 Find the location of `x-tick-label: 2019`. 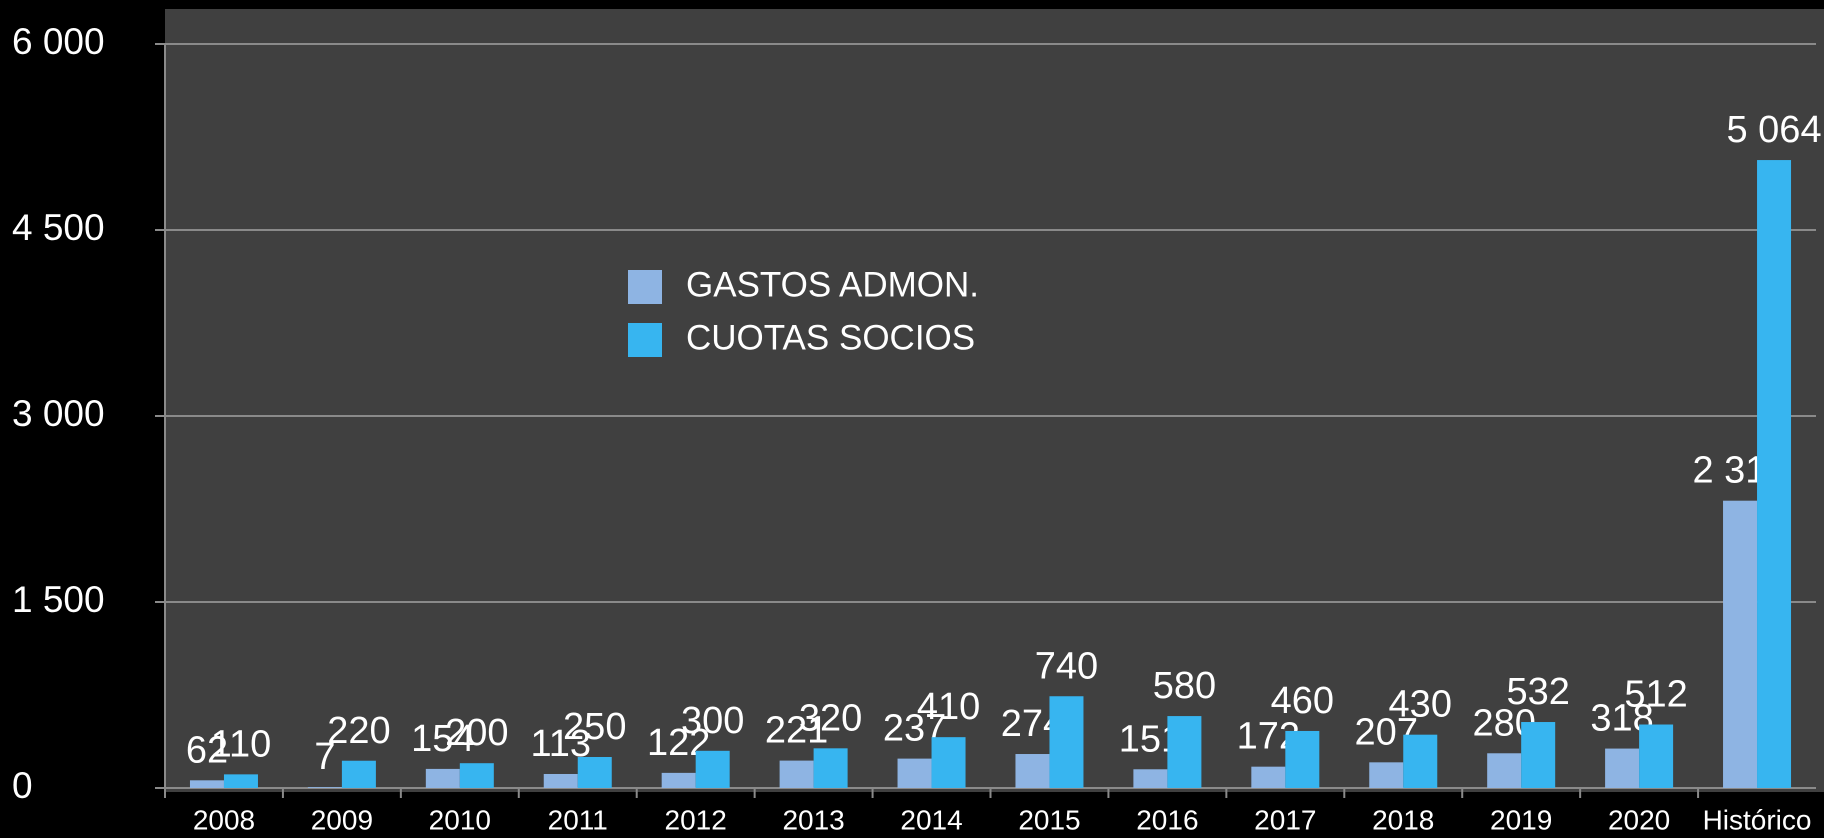

x-tick-label: 2019 is located at coordinates (1521, 819).